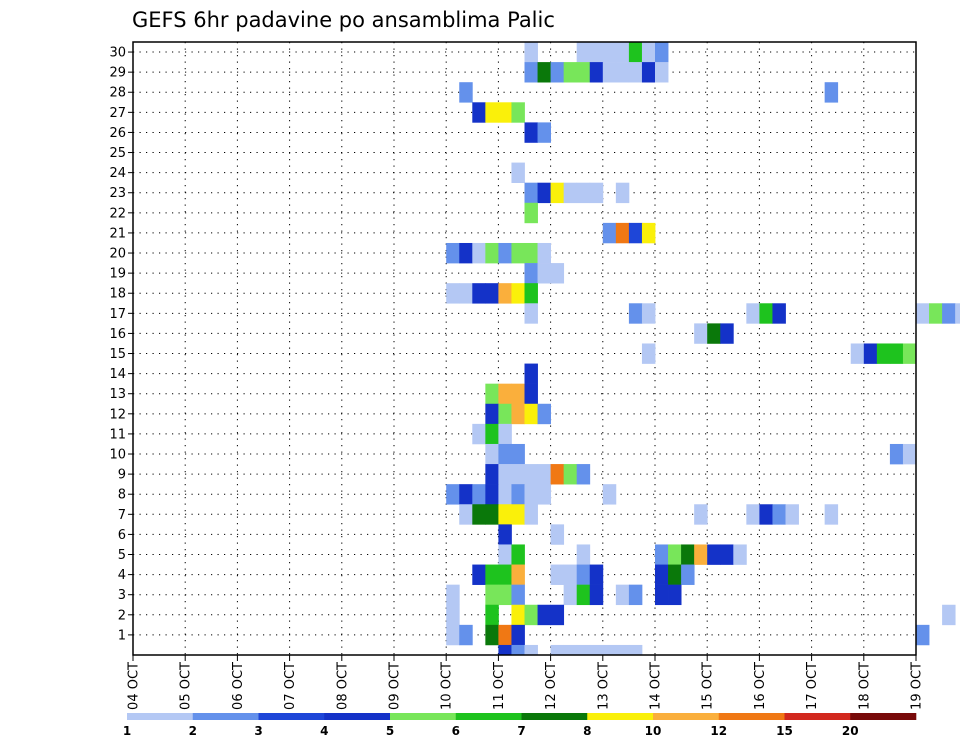 This screenshot has height=742, width=960. I want to click on y-tick-label: 17, so click(117, 314).